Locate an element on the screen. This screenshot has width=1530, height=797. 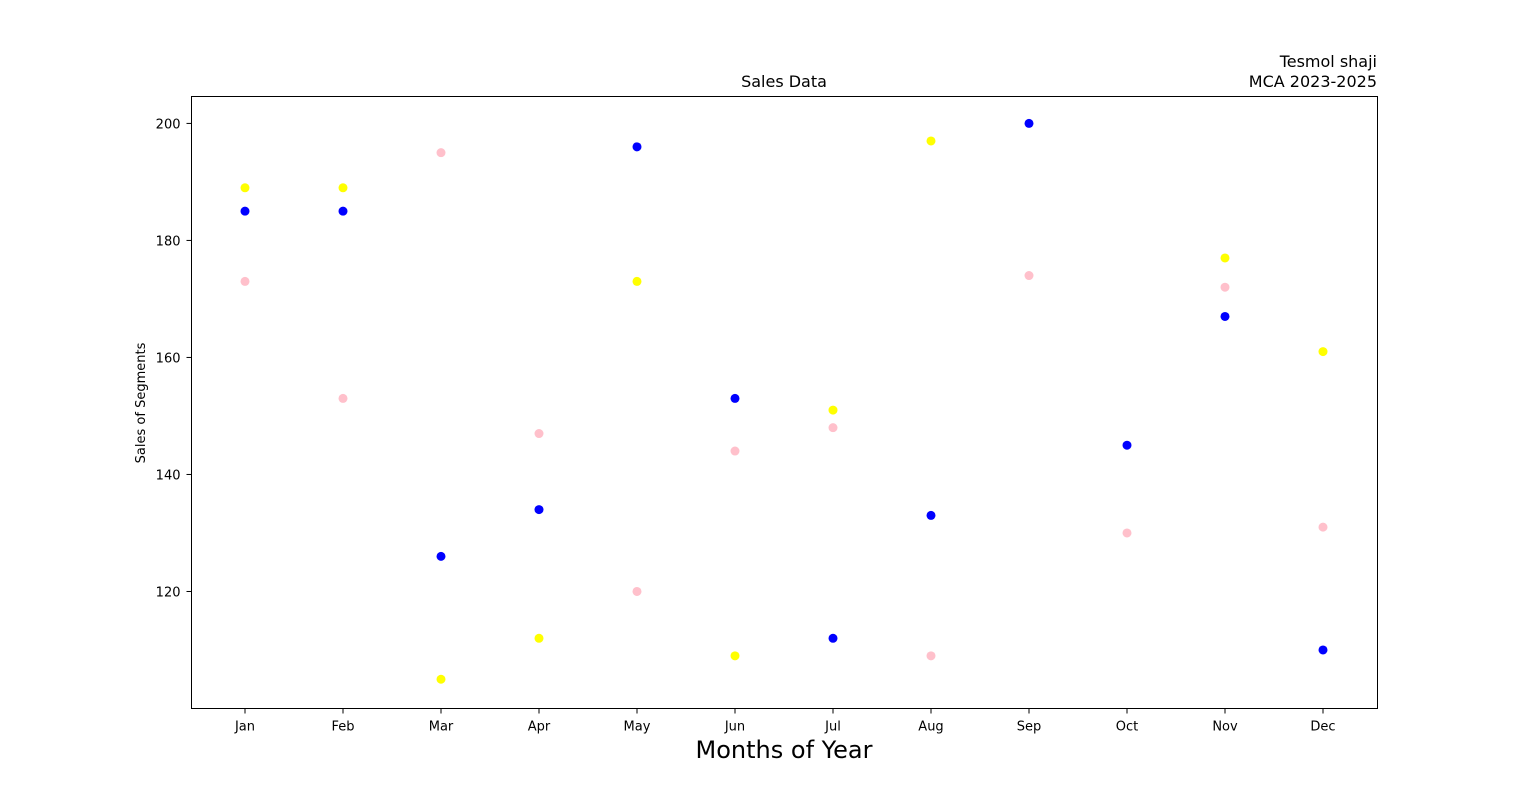
y-axis-ticks: 120 140 160 180 200 is located at coordinates (174, 358).